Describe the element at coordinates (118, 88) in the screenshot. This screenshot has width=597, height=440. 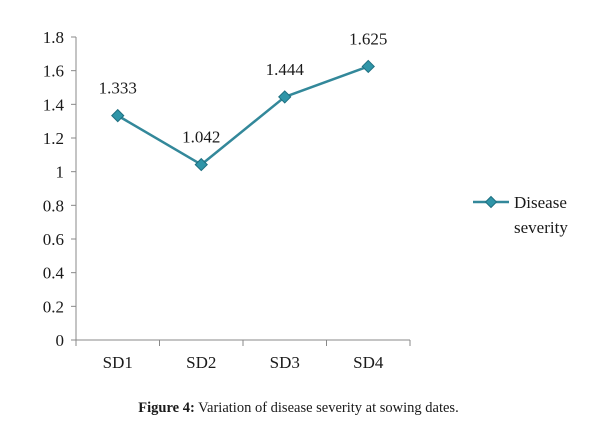
I see `data-label: 1.333` at that location.